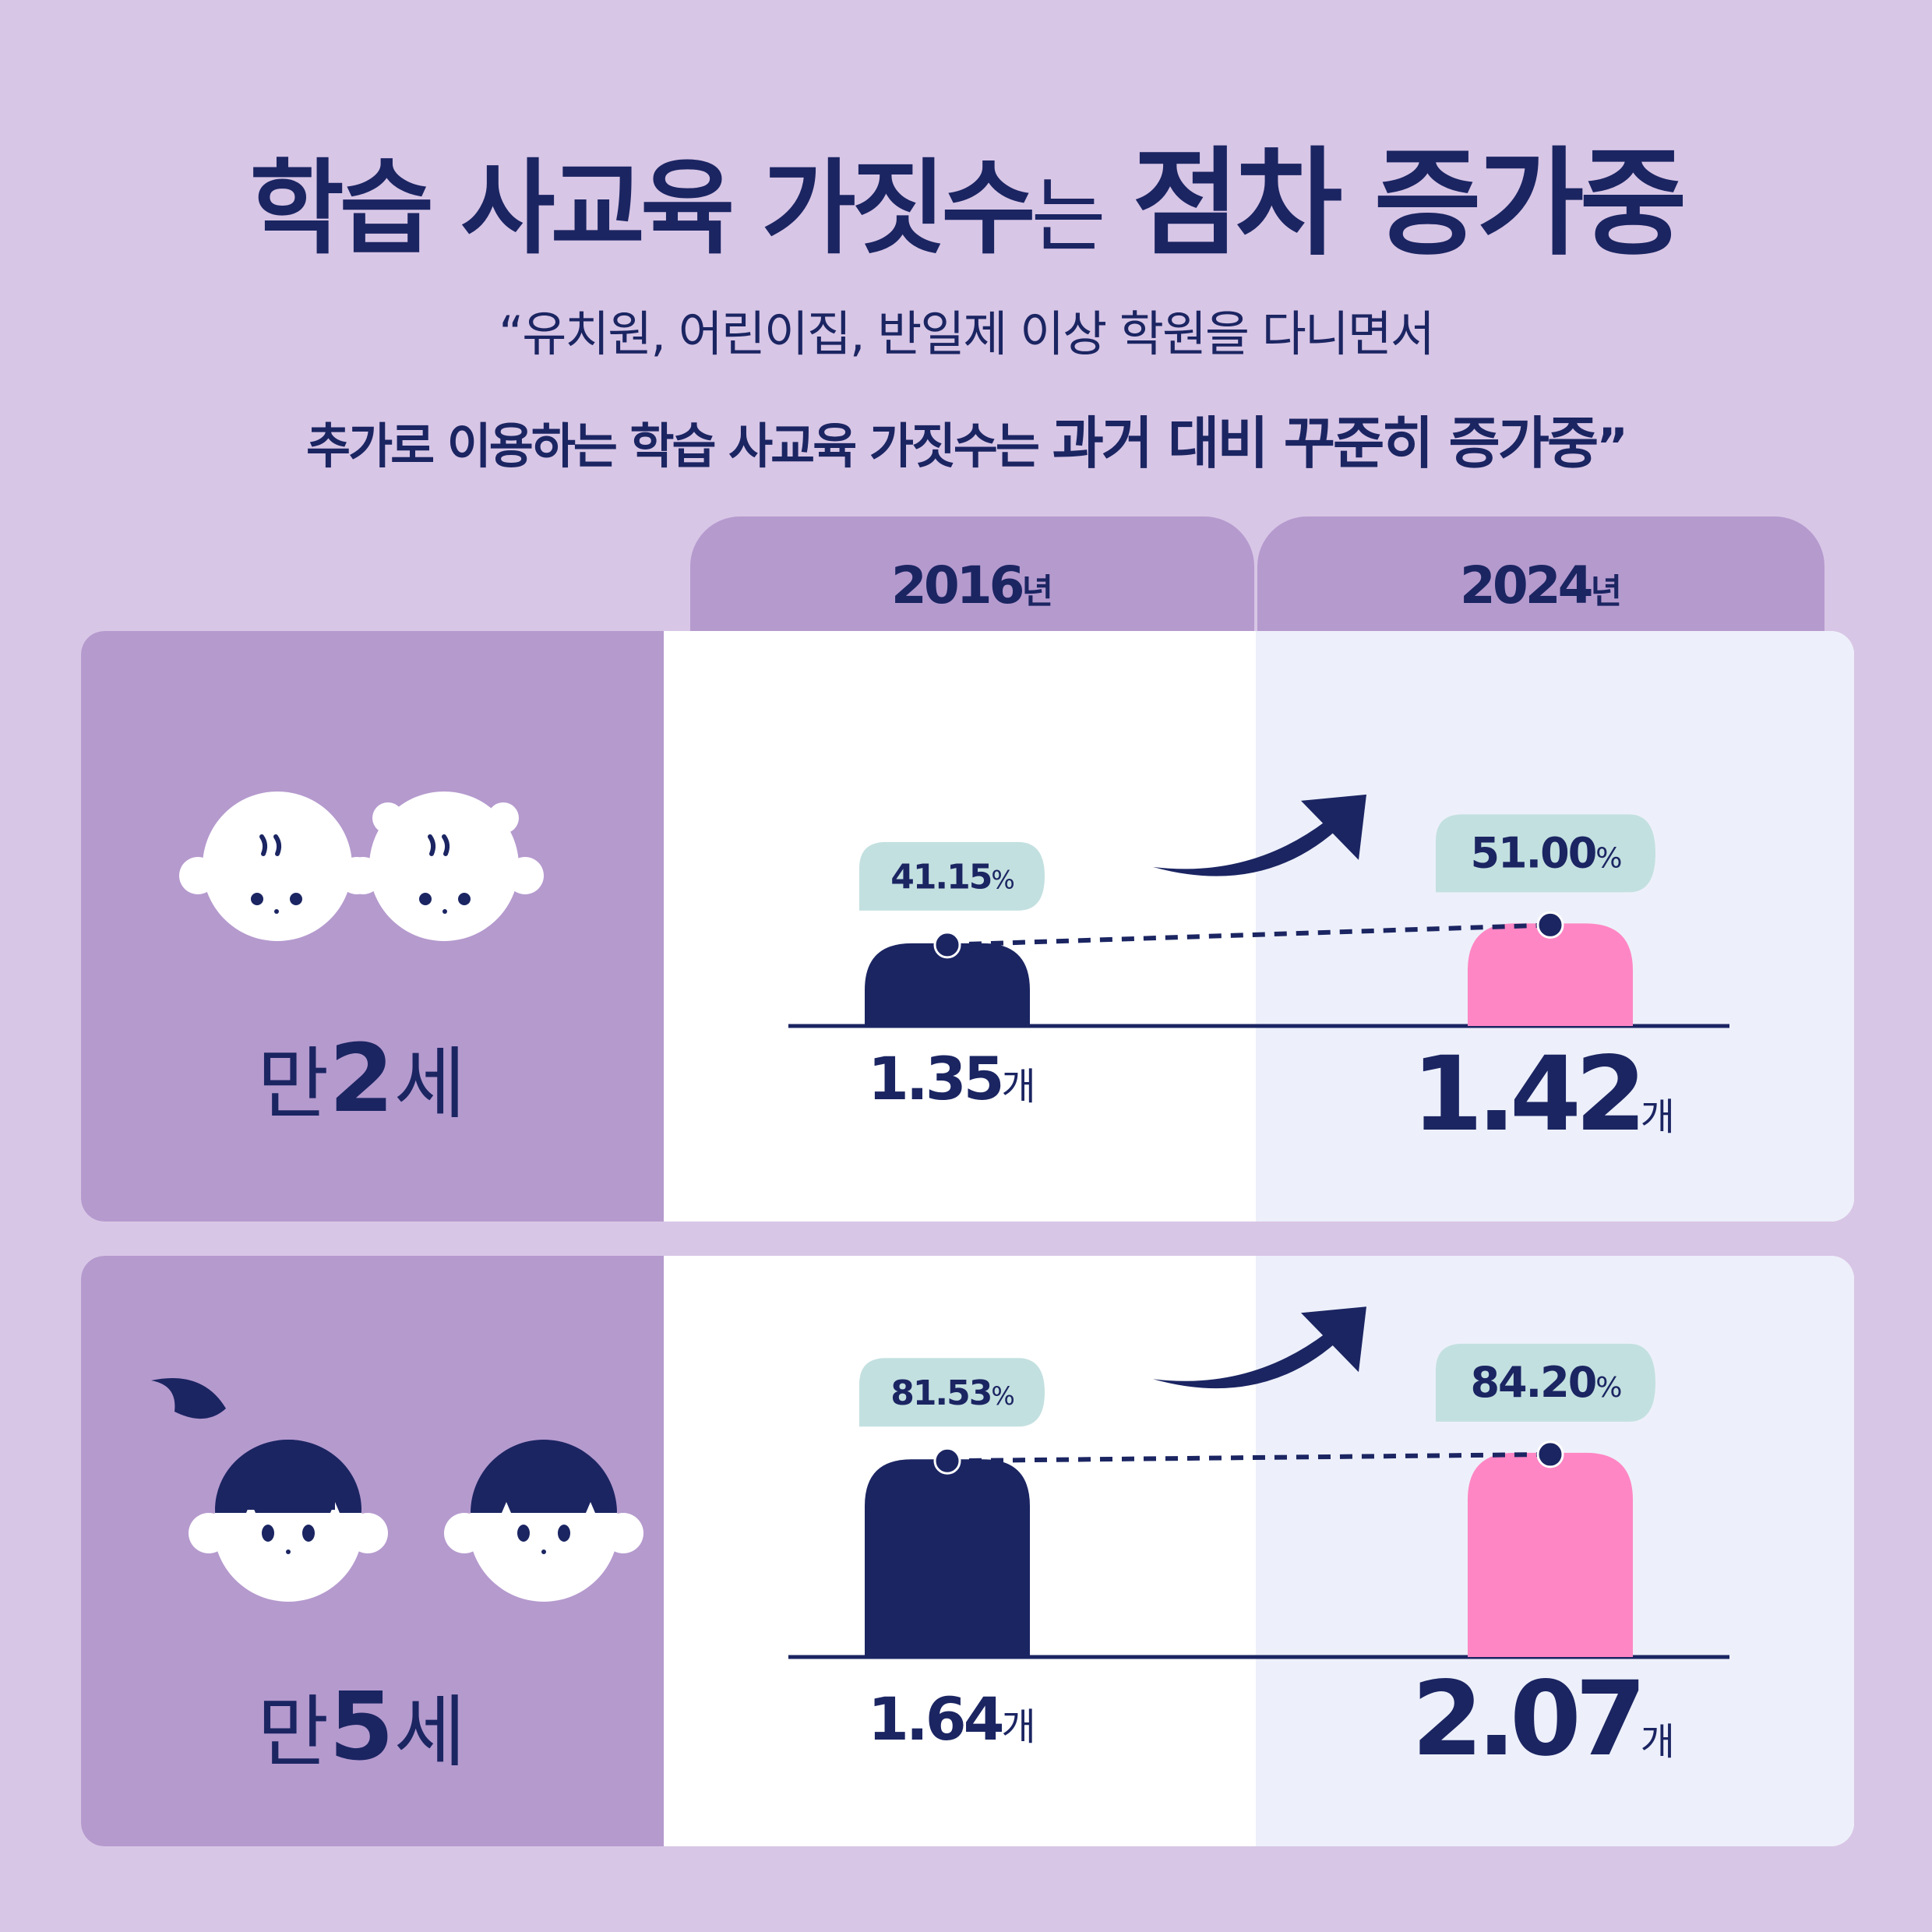 This screenshot has width=1932, height=1932. Describe the element at coordinates (444, 866) in the screenshot. I see `baby-girl-icon` at that location.